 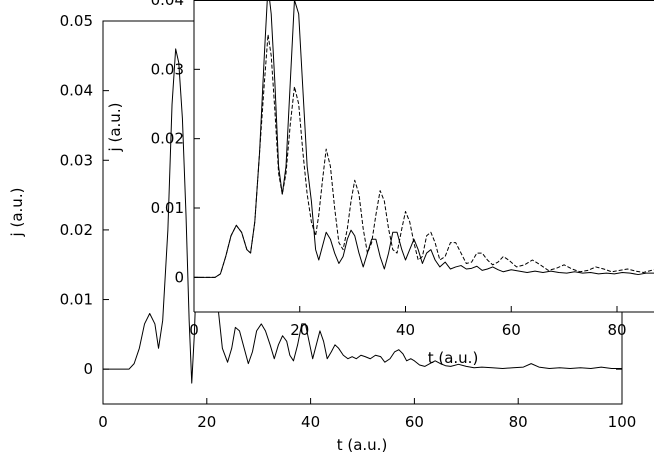 I want to click on main-y-axis-title: j (a.u.), so click(x=17, y=213).